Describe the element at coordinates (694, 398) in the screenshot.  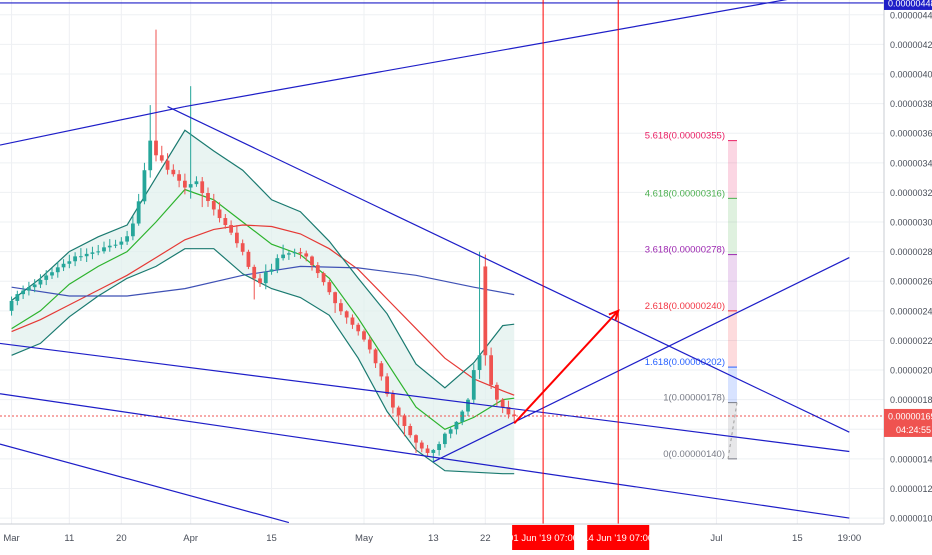
I see `fib-level-label: 1(0.00000178)` at that location.